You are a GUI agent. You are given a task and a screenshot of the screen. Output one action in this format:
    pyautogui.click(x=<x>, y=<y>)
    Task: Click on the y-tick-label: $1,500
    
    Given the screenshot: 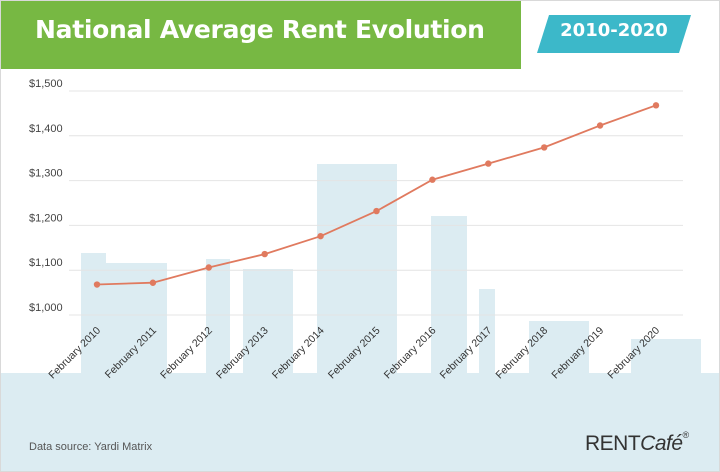 What is the action you would take?
    pyautogui.click(x=46, y=84)
    